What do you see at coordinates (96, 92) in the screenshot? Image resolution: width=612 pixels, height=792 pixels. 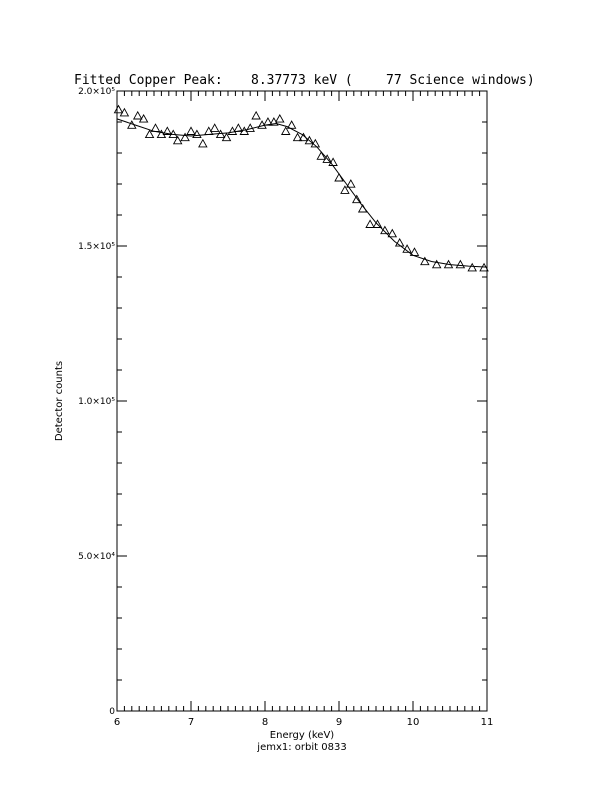 I see `y-tick-label: 2.0×10⁵` at bounding box center [96, 92].